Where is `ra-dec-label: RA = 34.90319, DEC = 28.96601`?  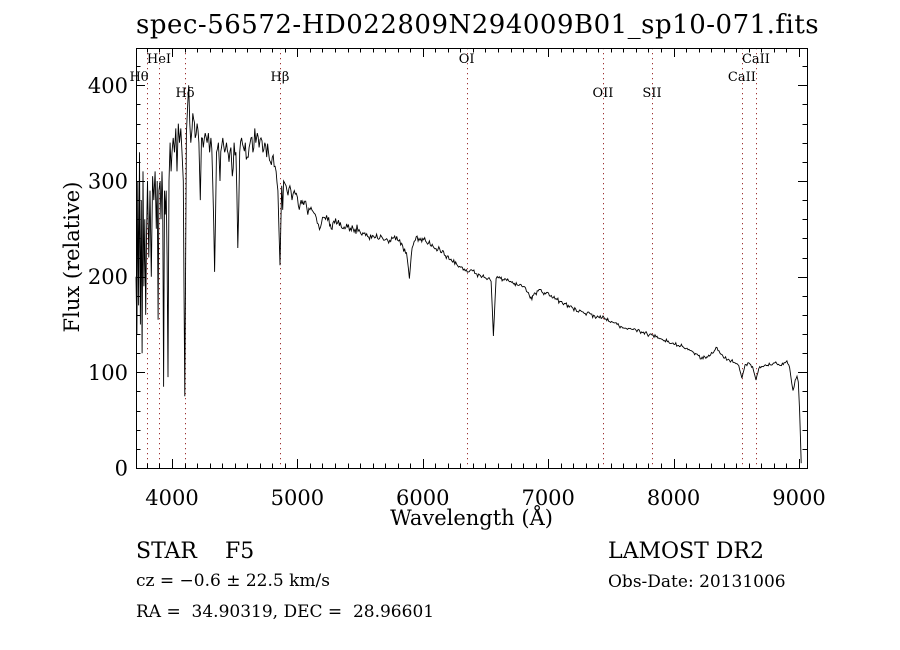 ra-dec-label: RA = 34.90319, DEC = 28.96601 is located at coordinates (285, 612).